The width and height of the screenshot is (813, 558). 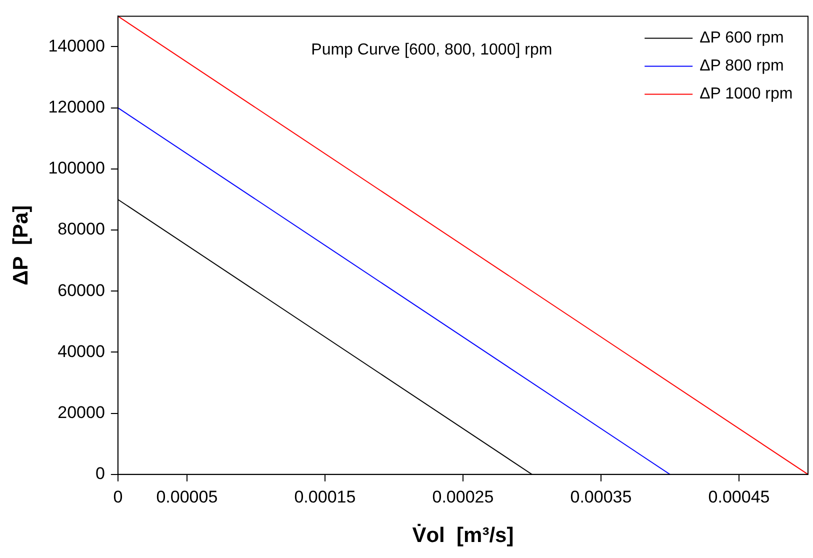 What do you see at coordinates (742, 66) in the screenshot?
I see `legend-label: ΔP 800 rpm` at bounding box center [742, 66].